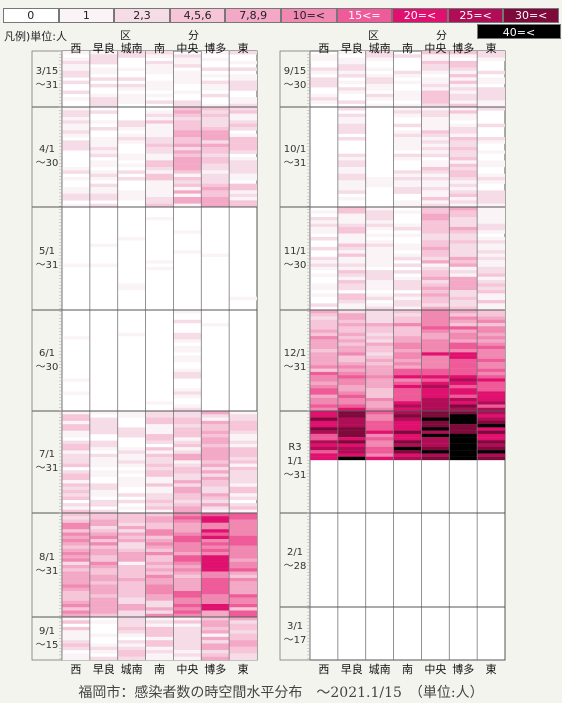 Image resolution: width=562 pixels, height=703 pixels. I want to click on legend-cell-6: 15<=, so click(364, 15).